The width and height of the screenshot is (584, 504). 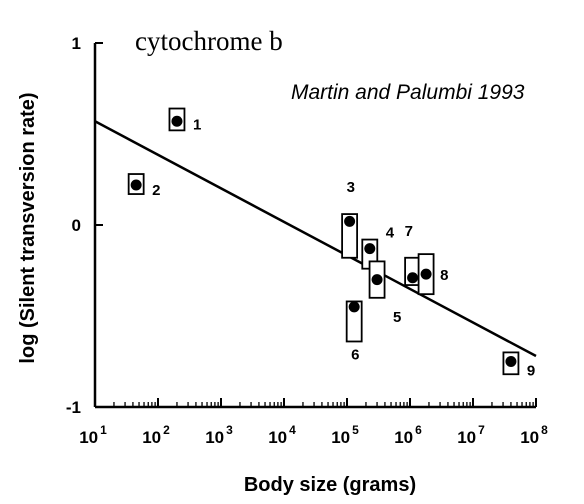 What do you see at coordinates (408, 92) in the screenshot?
I see `chart-annotation: Martin and Palumbi 1993` at bounding box center [408, 92].